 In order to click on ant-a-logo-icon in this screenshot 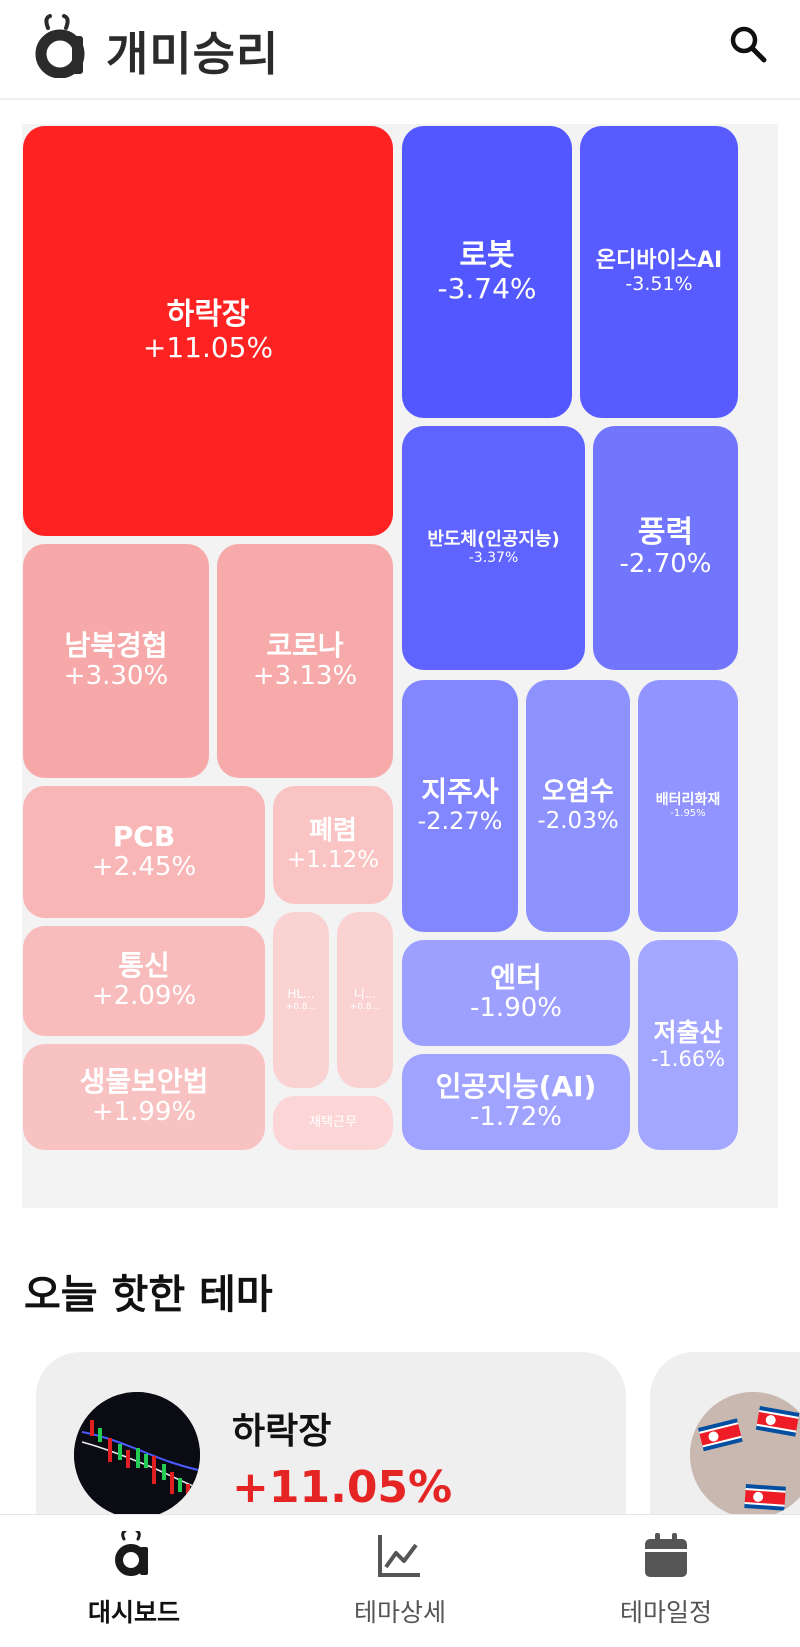, I will do `click(63, 46)`.